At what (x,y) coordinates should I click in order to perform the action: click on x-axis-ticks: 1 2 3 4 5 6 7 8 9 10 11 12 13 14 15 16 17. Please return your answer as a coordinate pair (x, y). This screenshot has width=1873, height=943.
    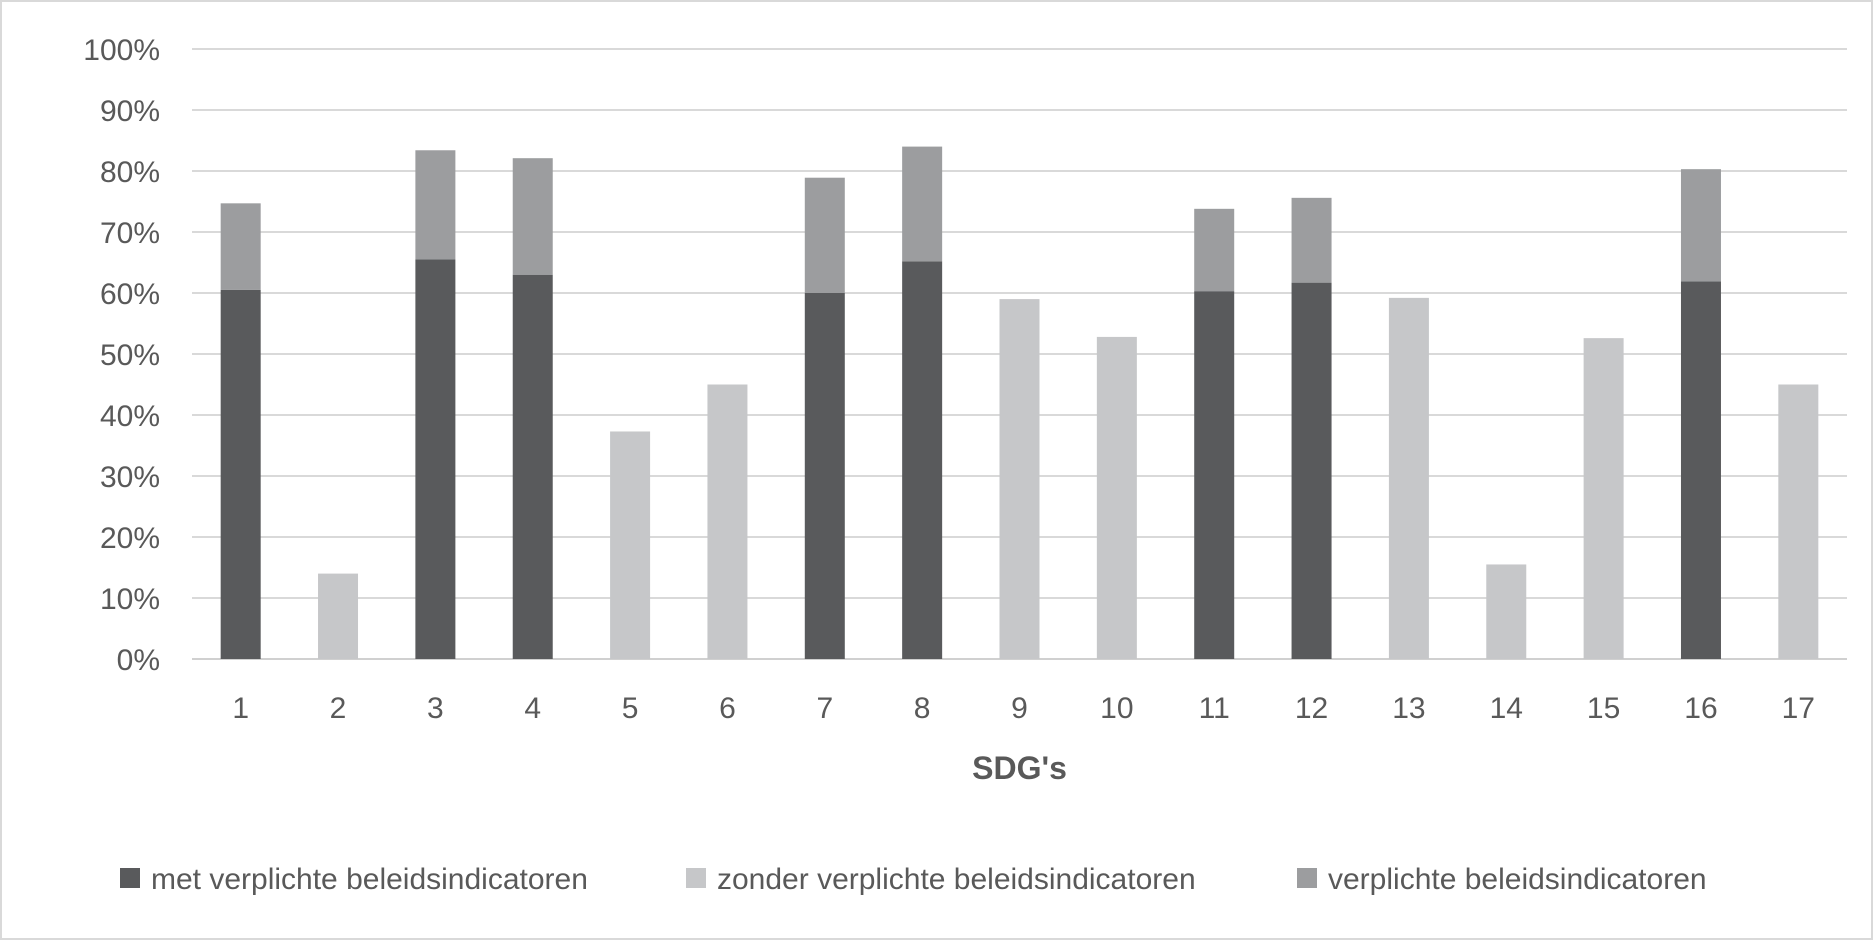
    Looking at the image, I should click on (1023, 708).